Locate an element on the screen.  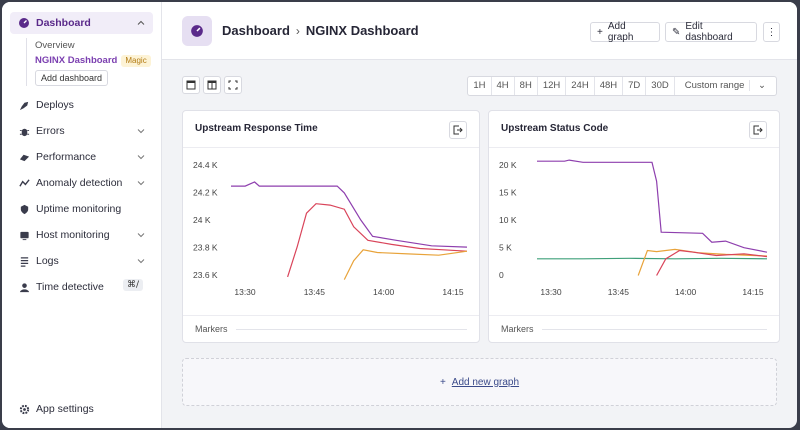
breadcrumb-dashboard: Dashboard is located at coordinates (256, 30).